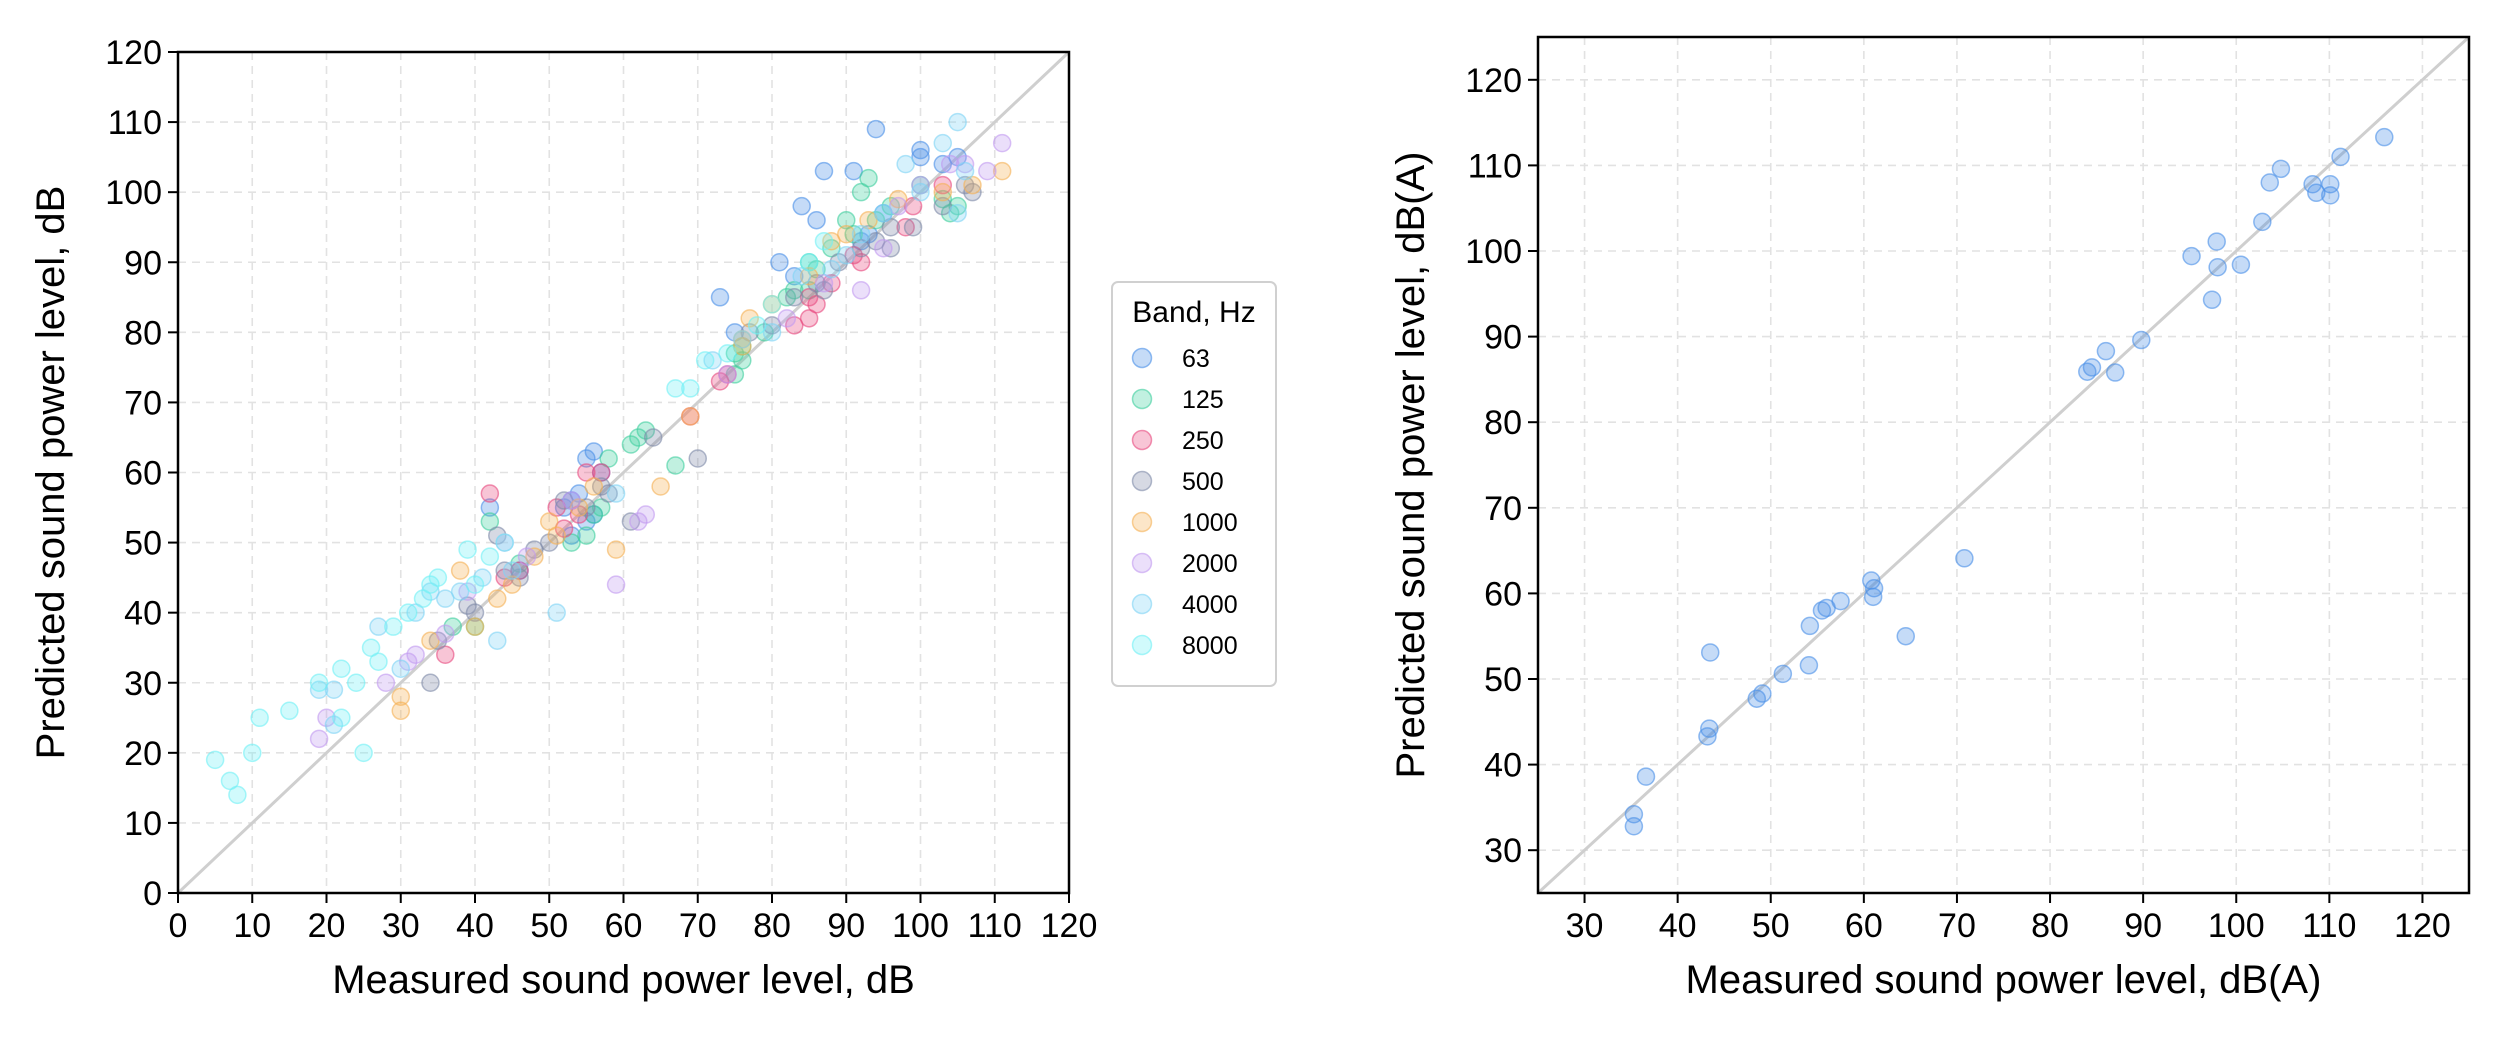 This screenshot has width=2500, height=1041. Describe the element at coordinates (624, 926) in the screenshot. I see `x-tick-label: 60` at that location.